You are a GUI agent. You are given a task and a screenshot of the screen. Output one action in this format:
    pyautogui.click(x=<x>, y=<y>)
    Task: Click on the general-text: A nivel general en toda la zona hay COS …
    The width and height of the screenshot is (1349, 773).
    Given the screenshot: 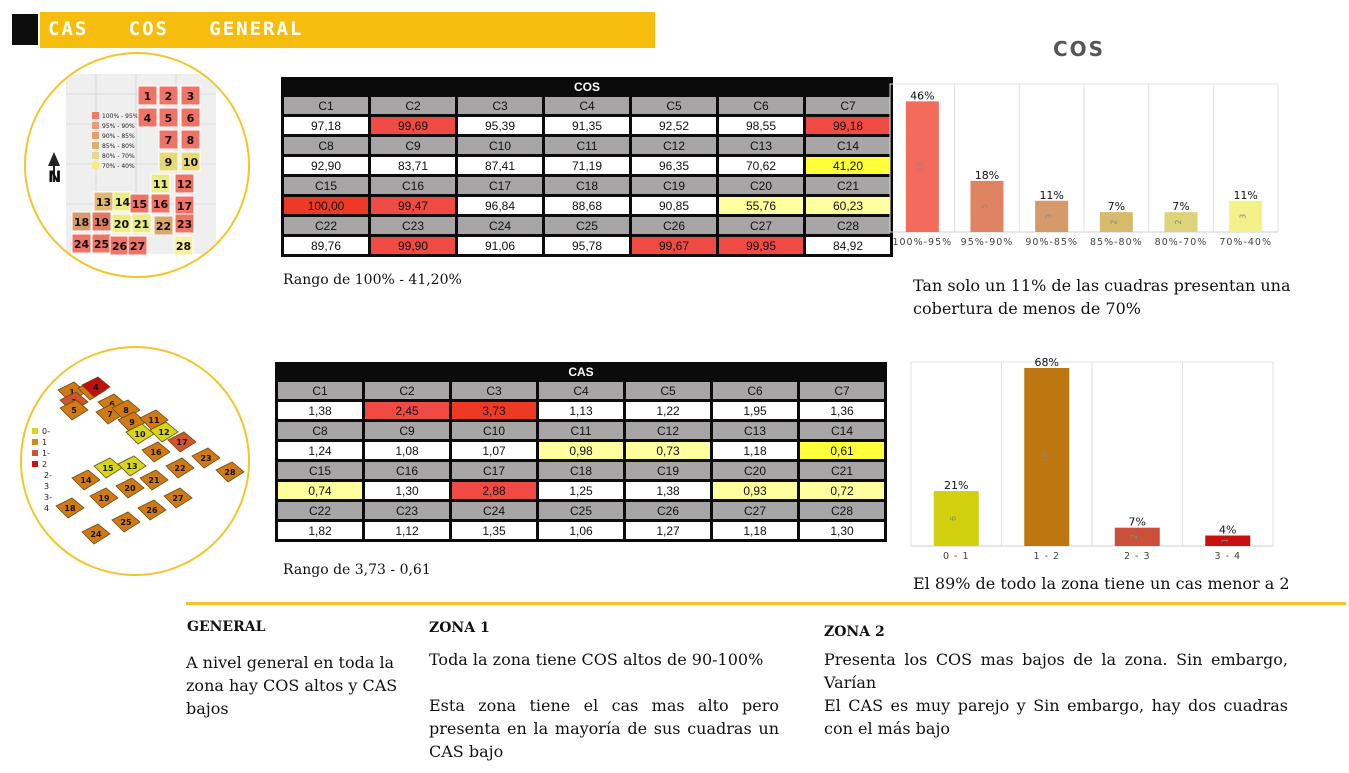 What is the action you would take?
    pyautogui.click(x=292, y=685)
    